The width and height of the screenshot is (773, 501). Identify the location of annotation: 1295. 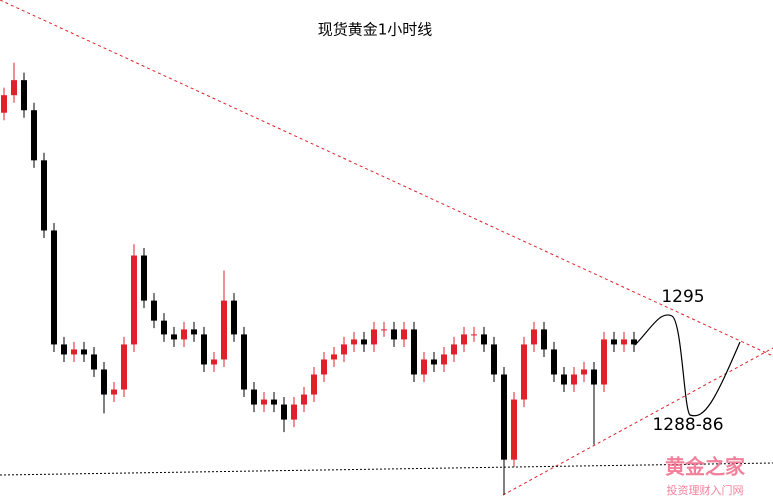
(682, 297).